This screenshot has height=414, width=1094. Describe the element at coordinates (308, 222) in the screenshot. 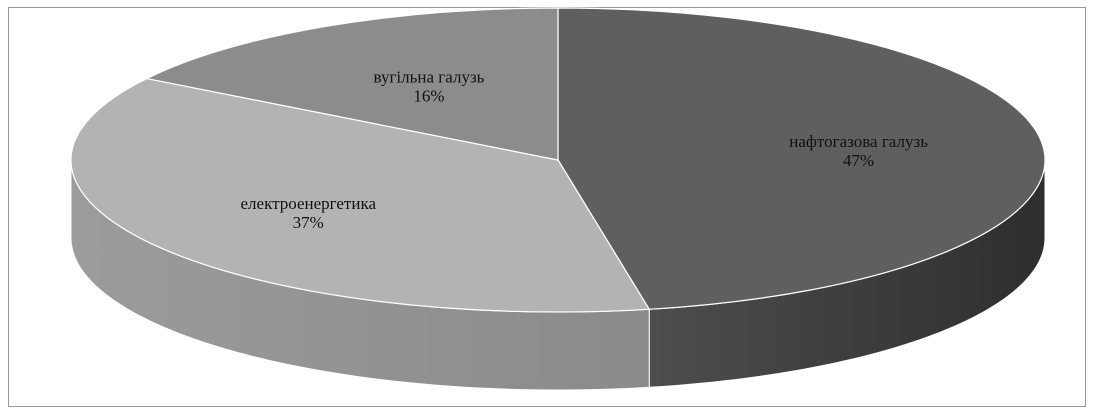

I see `slice-value-label-2: 37%` at that location.